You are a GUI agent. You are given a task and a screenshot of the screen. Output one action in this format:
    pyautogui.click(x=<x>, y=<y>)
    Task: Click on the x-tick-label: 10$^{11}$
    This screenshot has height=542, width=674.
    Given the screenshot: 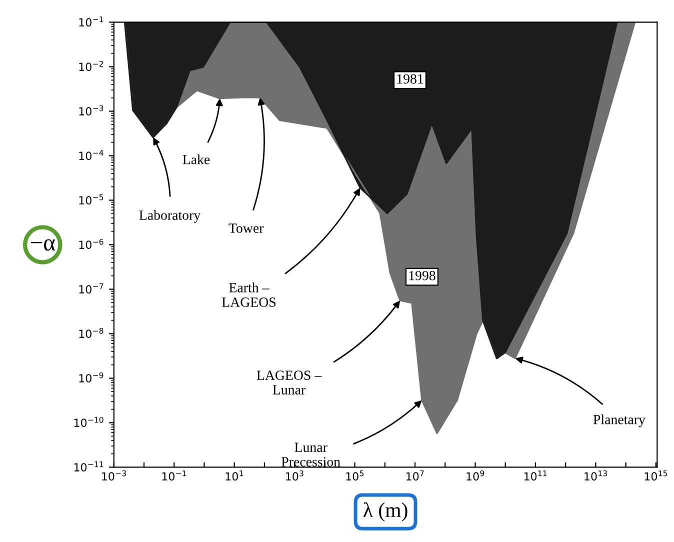 What is the action you would take?
    pyautogui.click(x=535, y=475)
    